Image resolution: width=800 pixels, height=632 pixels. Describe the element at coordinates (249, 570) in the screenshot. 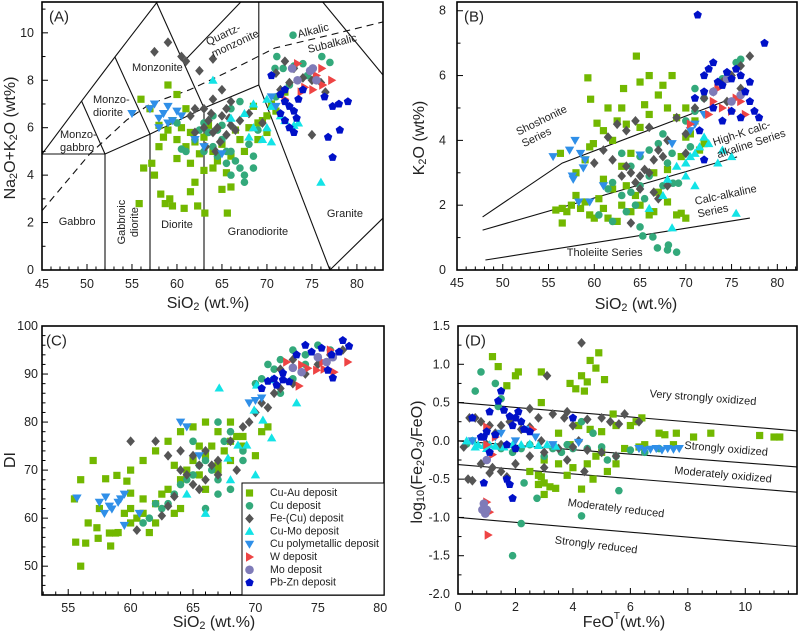

I see `legend-marker-mo-deposit` at that location.